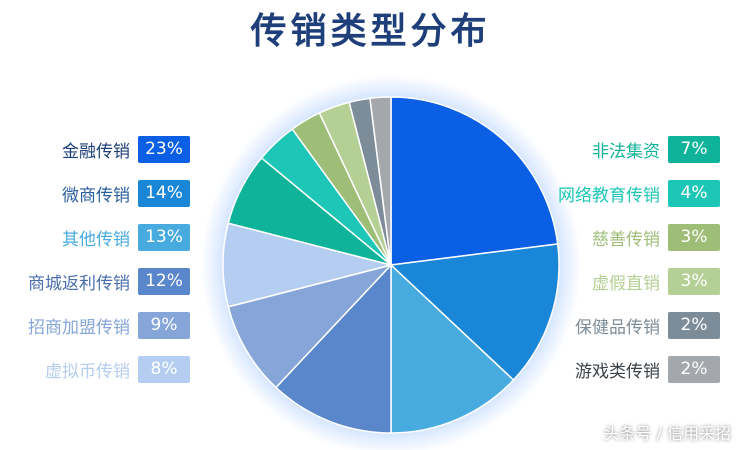 The image size is (741, 450). I want to click on legend-item: 慈善传销 3%, so click(634, 237).